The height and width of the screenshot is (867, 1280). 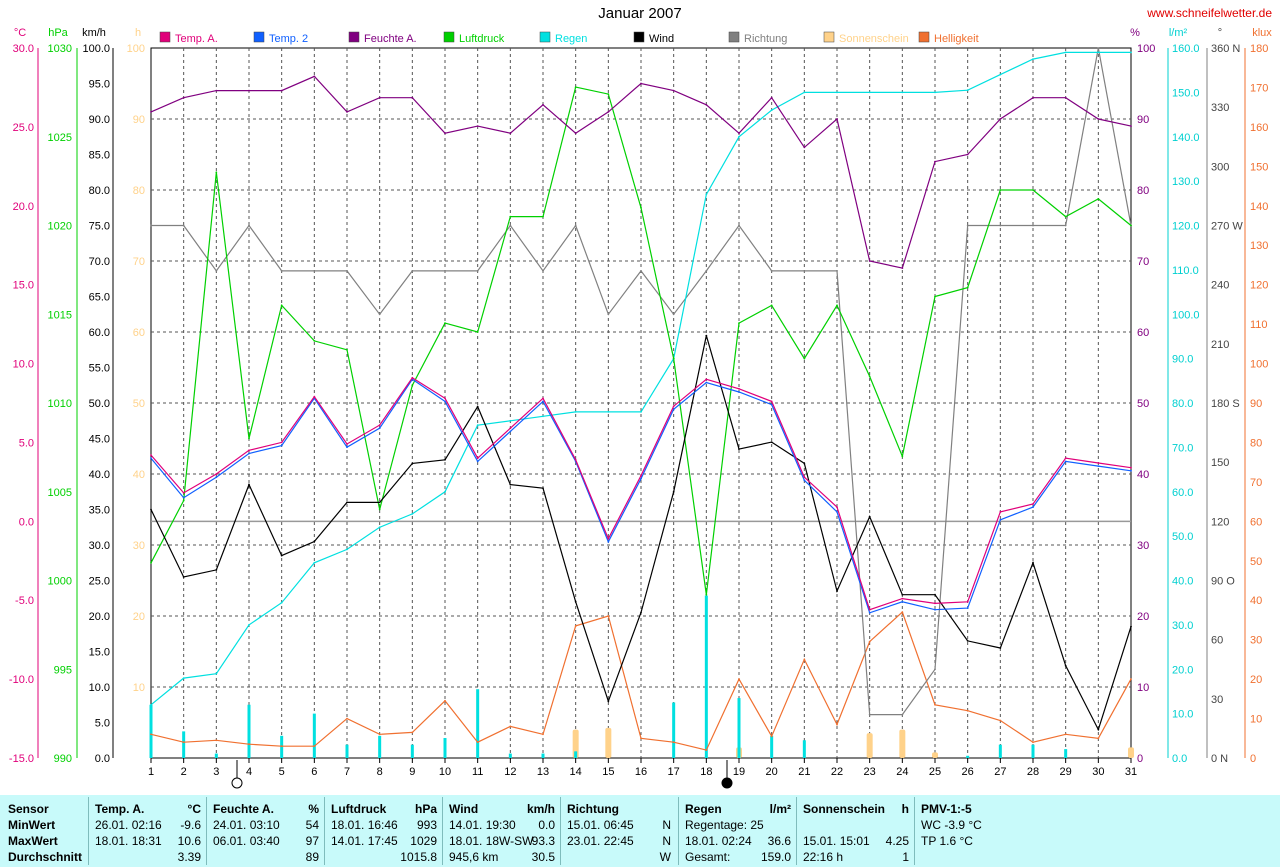 What do you see at coordinates (1186, 49) in the screenshot?
I see `rain-axis-tick: 160.0` at bounding box center [1186, 49].